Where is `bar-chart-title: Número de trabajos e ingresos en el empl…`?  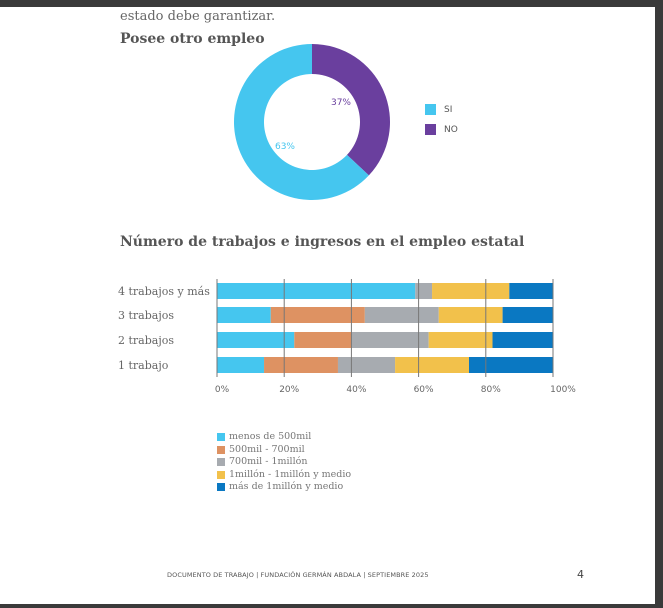
bar-chart-title: Número de trabajos e ingresos en el empl… is located at coordinates (322, 242).